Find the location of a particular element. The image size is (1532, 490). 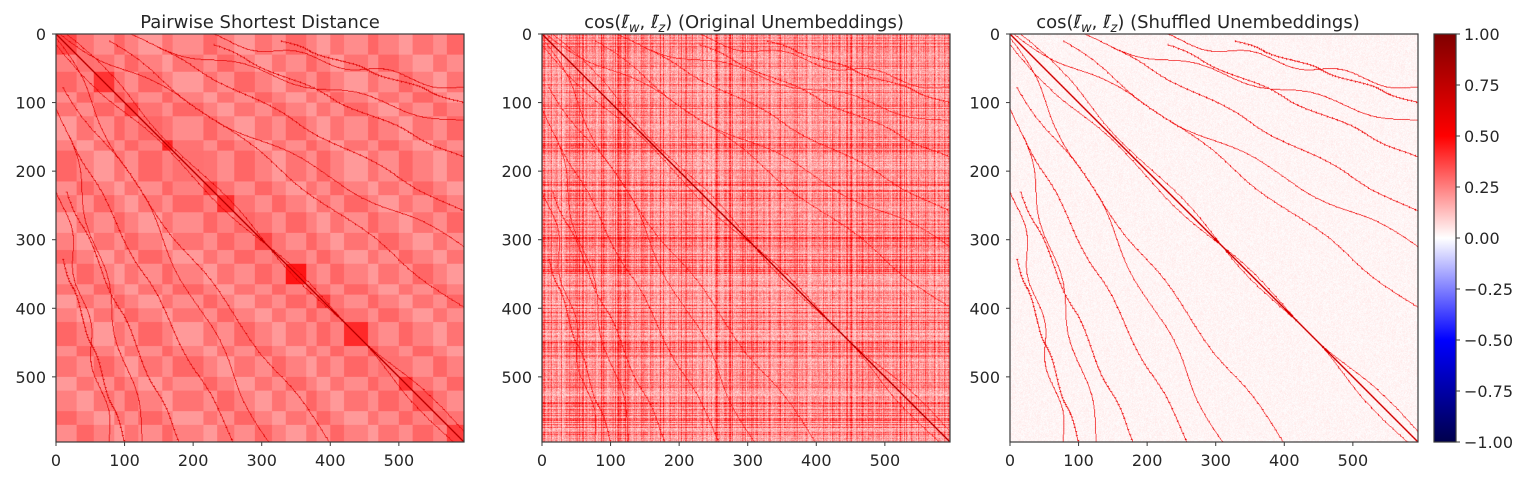

colorbar: 1.00 0.75 0.50 0.25 0.00 −0.25 −0.50 −0.75 −1.00 is located at coordinates (1473, 238).